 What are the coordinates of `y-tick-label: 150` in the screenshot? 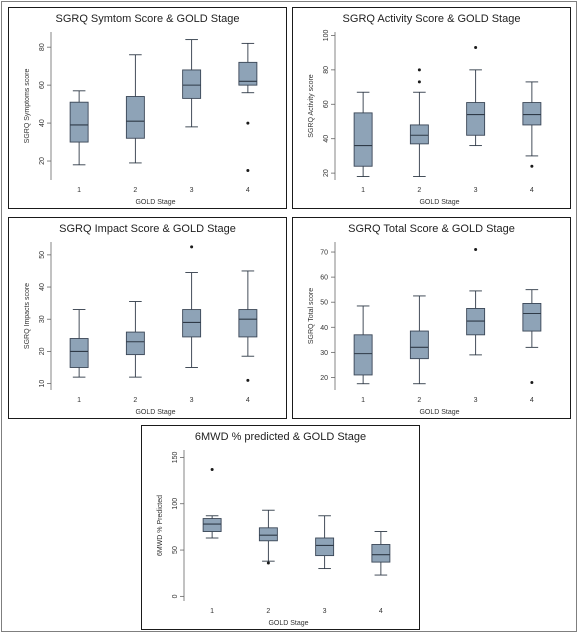 It's located at (175, 457).